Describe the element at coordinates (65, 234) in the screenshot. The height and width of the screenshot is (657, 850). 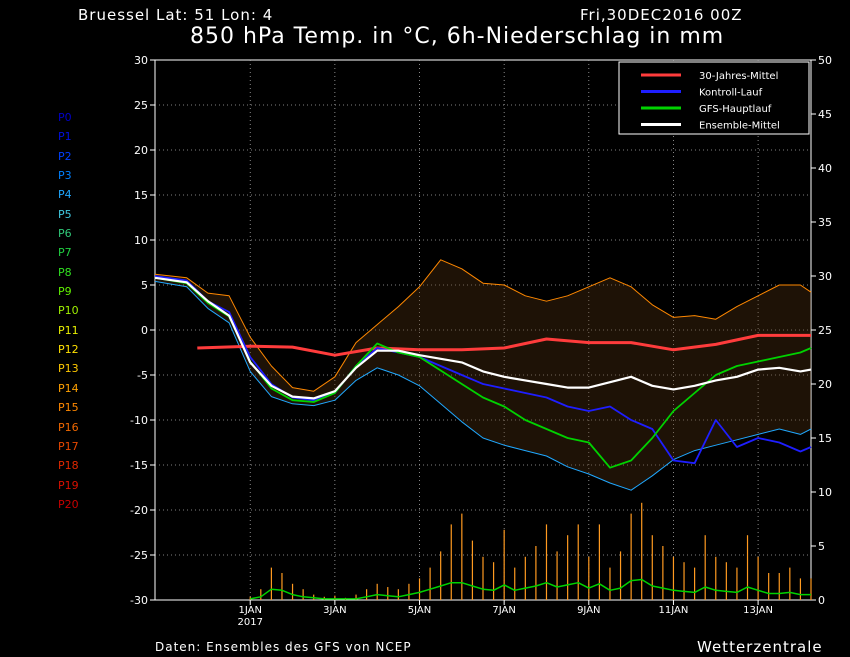
I see `member-label-p6: P6` at that location.